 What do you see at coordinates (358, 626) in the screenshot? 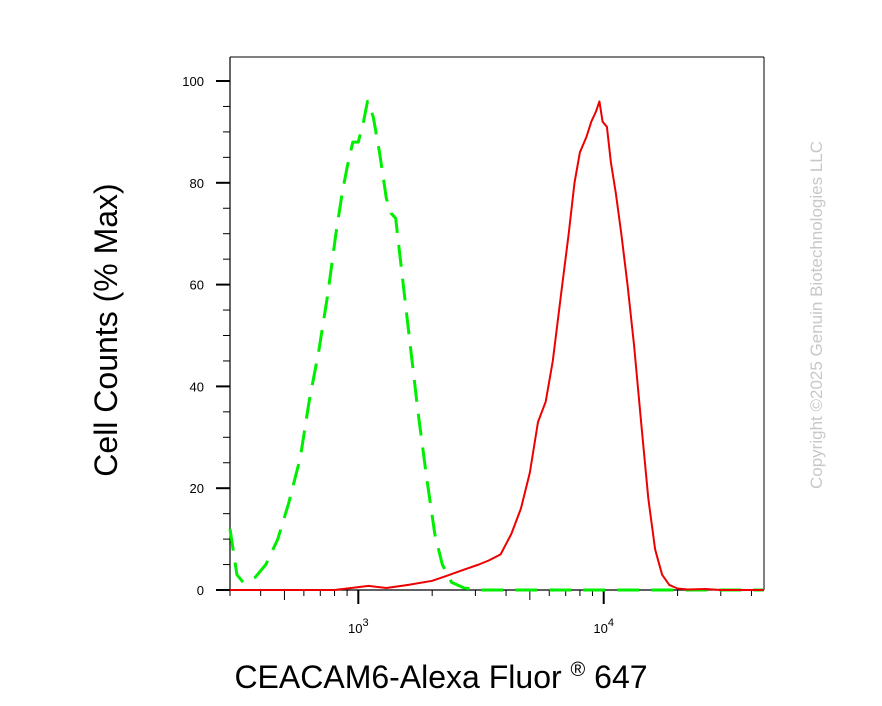
I see `x-tick-label: 10³` at bounding box center [358, 626].